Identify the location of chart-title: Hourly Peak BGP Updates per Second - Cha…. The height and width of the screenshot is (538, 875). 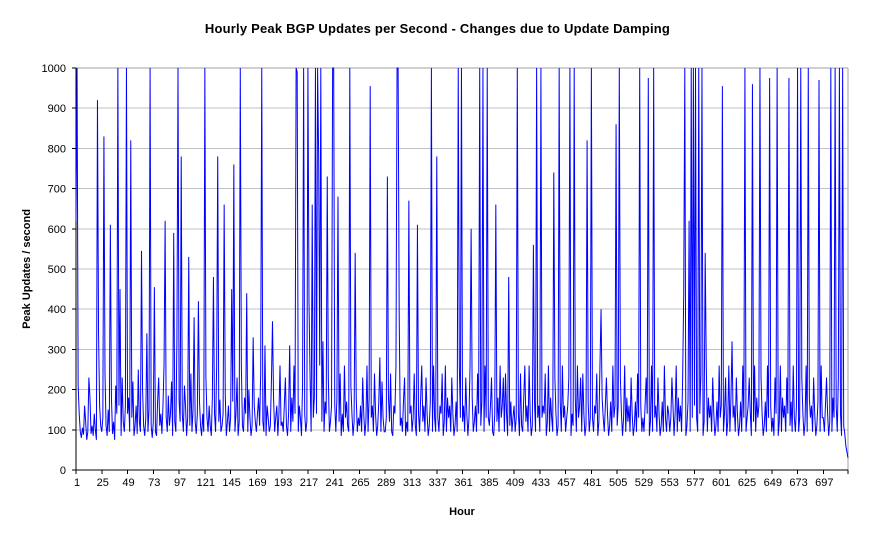
(437, 28).